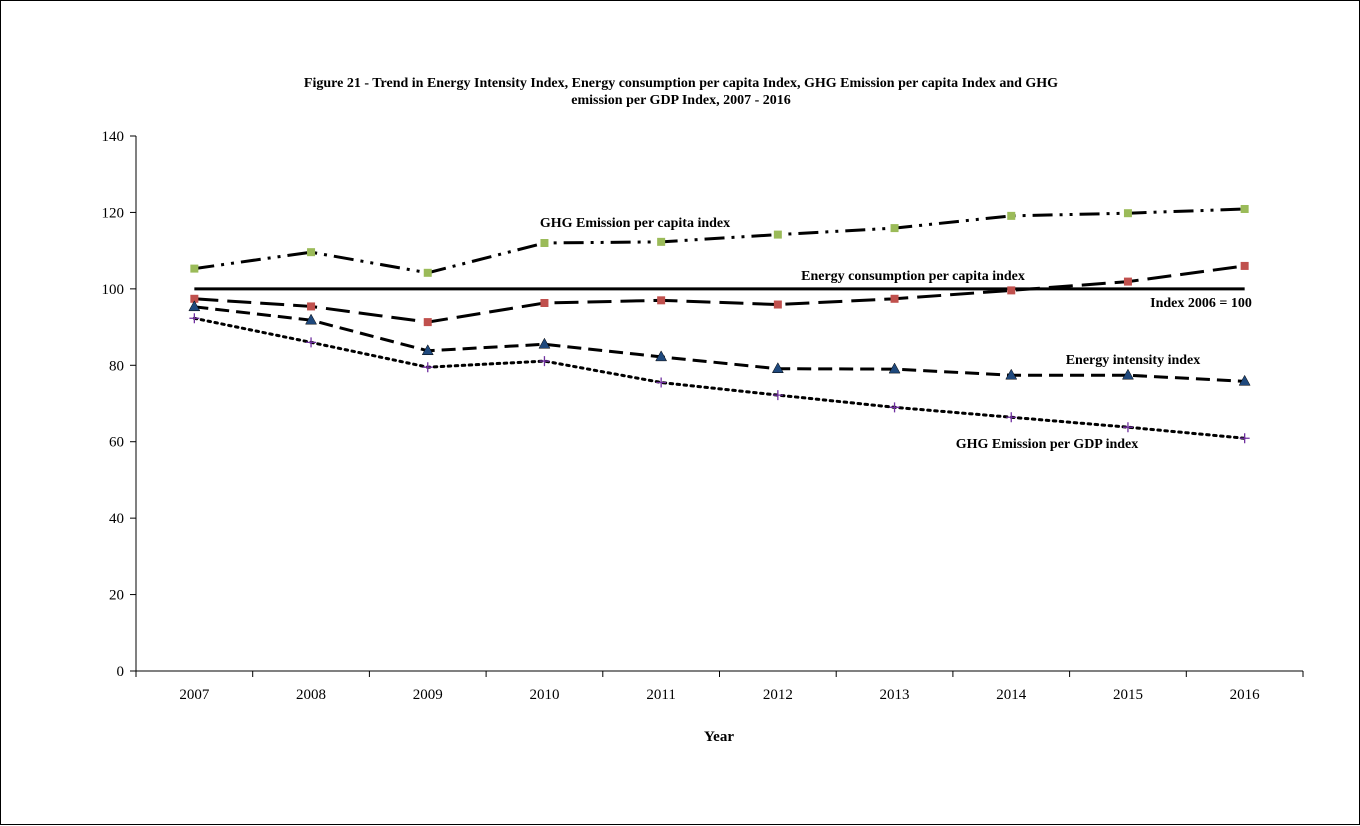 The height and width of the screenshot is (826, 1360). Describe the element at coordinates (719, 737) in the screenshot. I see `x-axis-title: Year` at that location.